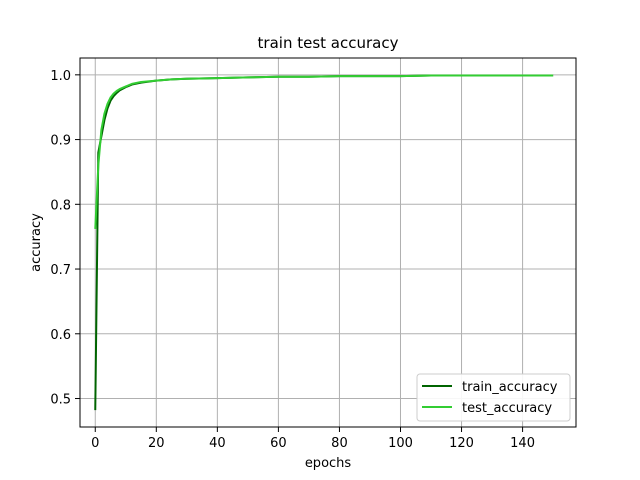  I want to click on x-tick-label: 120, so click(461, 443).